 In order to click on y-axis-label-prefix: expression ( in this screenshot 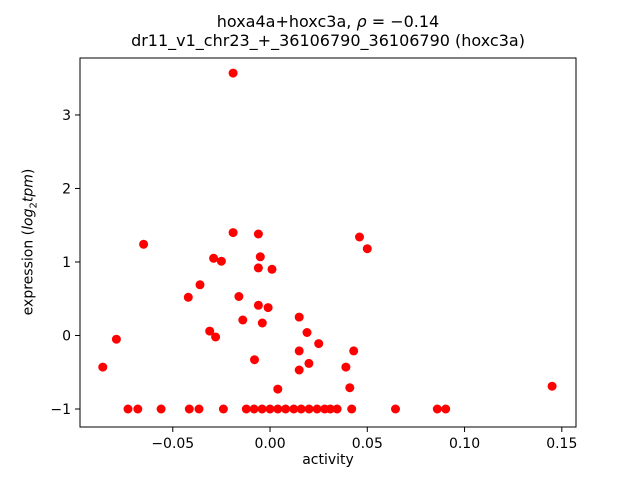, I will do `click(28, 272)`.